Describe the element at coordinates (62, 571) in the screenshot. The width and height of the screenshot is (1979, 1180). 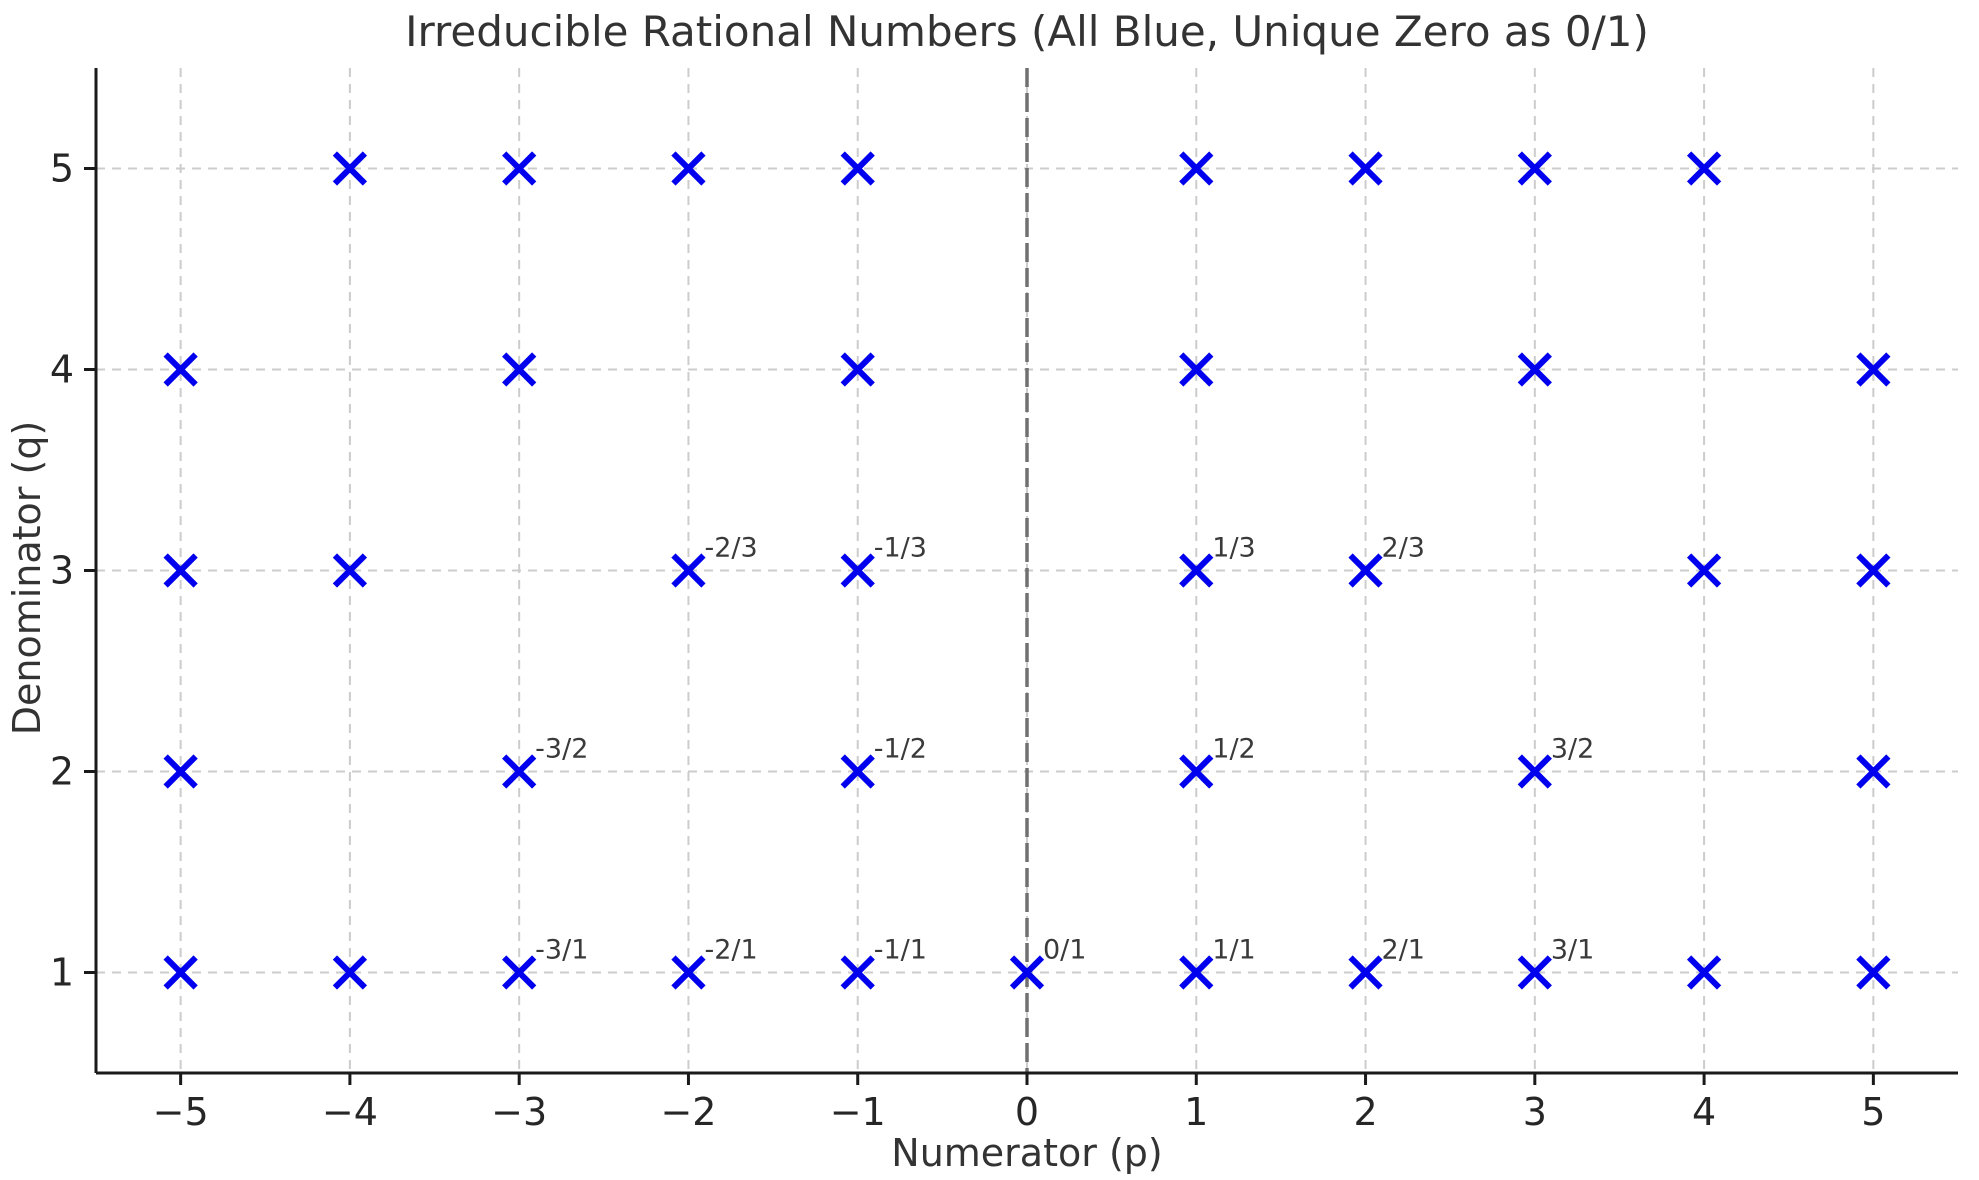
I see `y-tick-label: 3` at that location.